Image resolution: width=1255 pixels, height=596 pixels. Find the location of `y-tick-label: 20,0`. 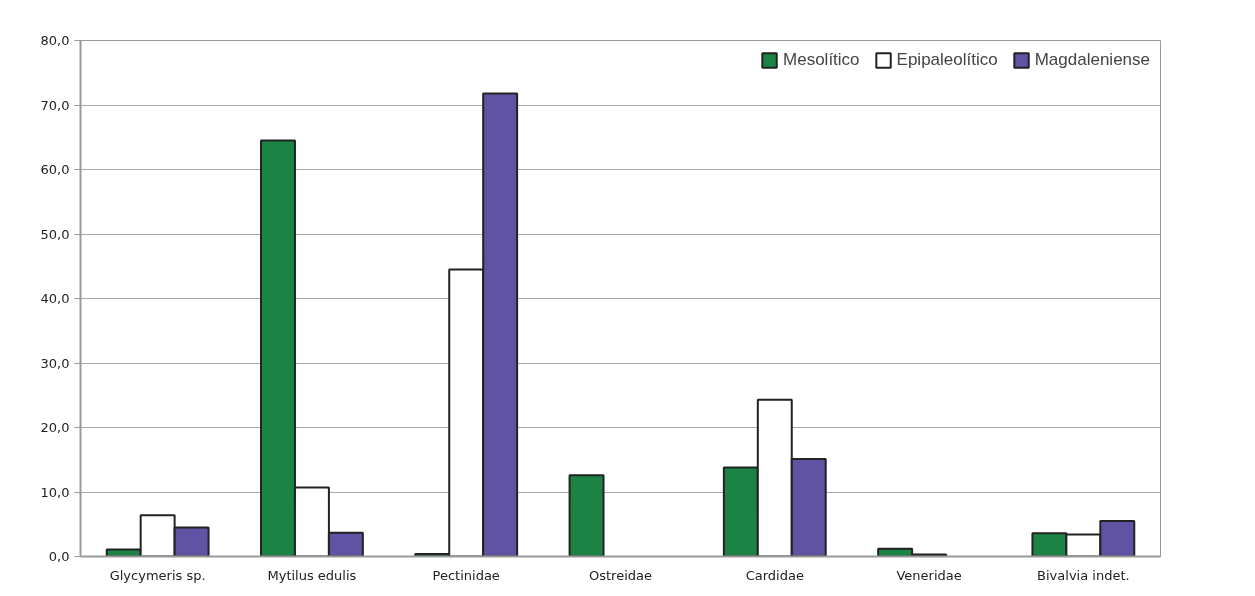

y-tick-label: 20,0 is located at coordinates (55, 427).